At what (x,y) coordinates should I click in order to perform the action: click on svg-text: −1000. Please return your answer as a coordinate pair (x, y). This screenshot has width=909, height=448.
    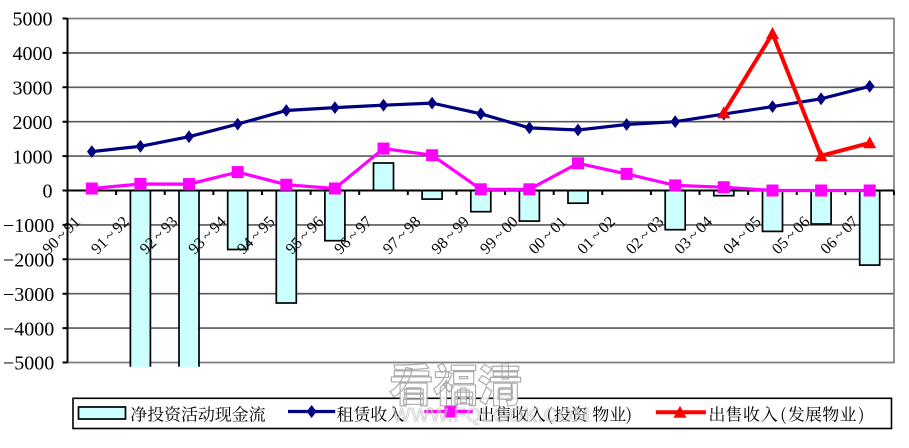
    Looking at the image, I should click on (28, 226).